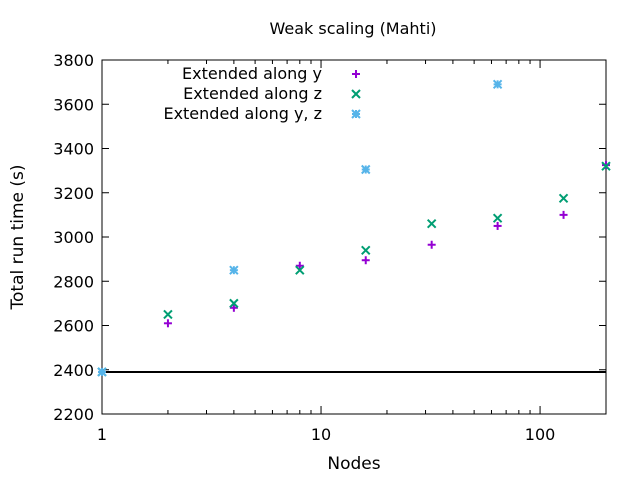 This screenshot has width=640, height=480. Describe the element at coordinates (540, 434) in the screenshot. I see `x-tick-label: 100` at that location.